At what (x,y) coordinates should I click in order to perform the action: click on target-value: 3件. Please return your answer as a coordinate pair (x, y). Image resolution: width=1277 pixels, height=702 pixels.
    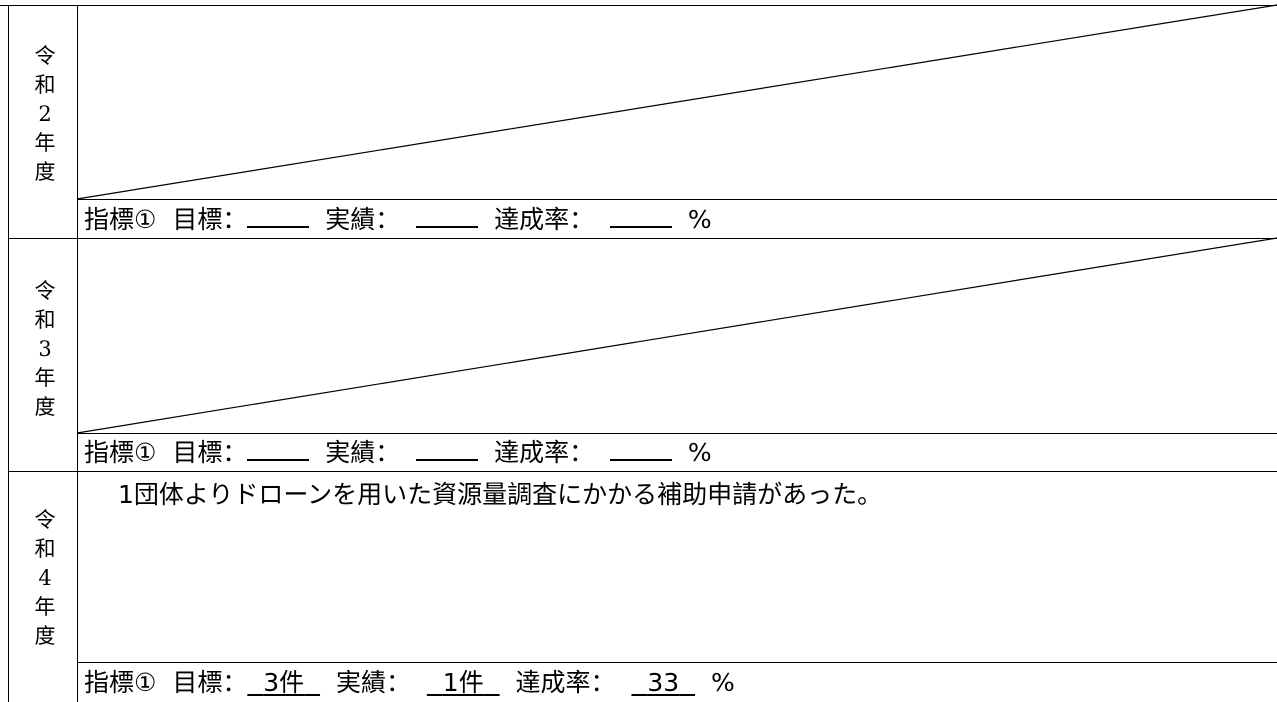
    Looking at the image, I should click on (283, 682).